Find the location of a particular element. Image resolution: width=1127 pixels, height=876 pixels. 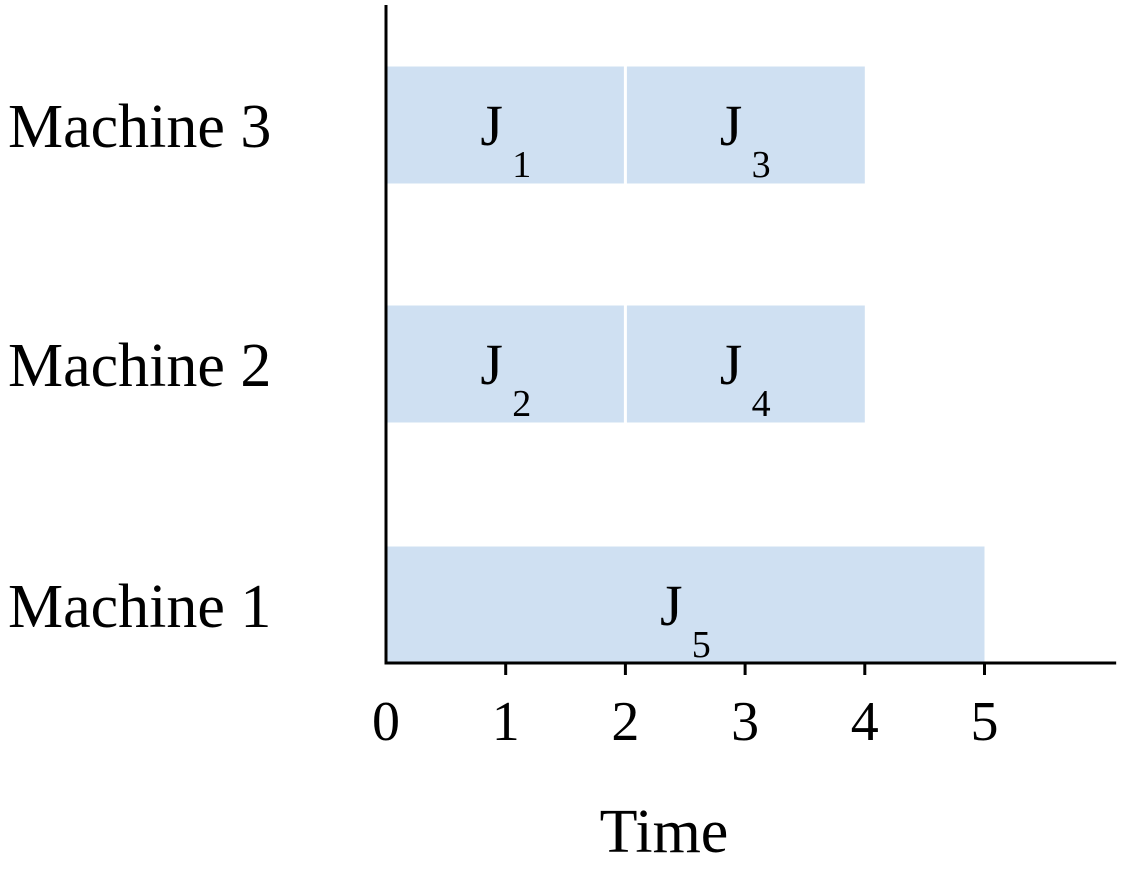

x-tick-label: 5 is located at coordinates (985, 722).